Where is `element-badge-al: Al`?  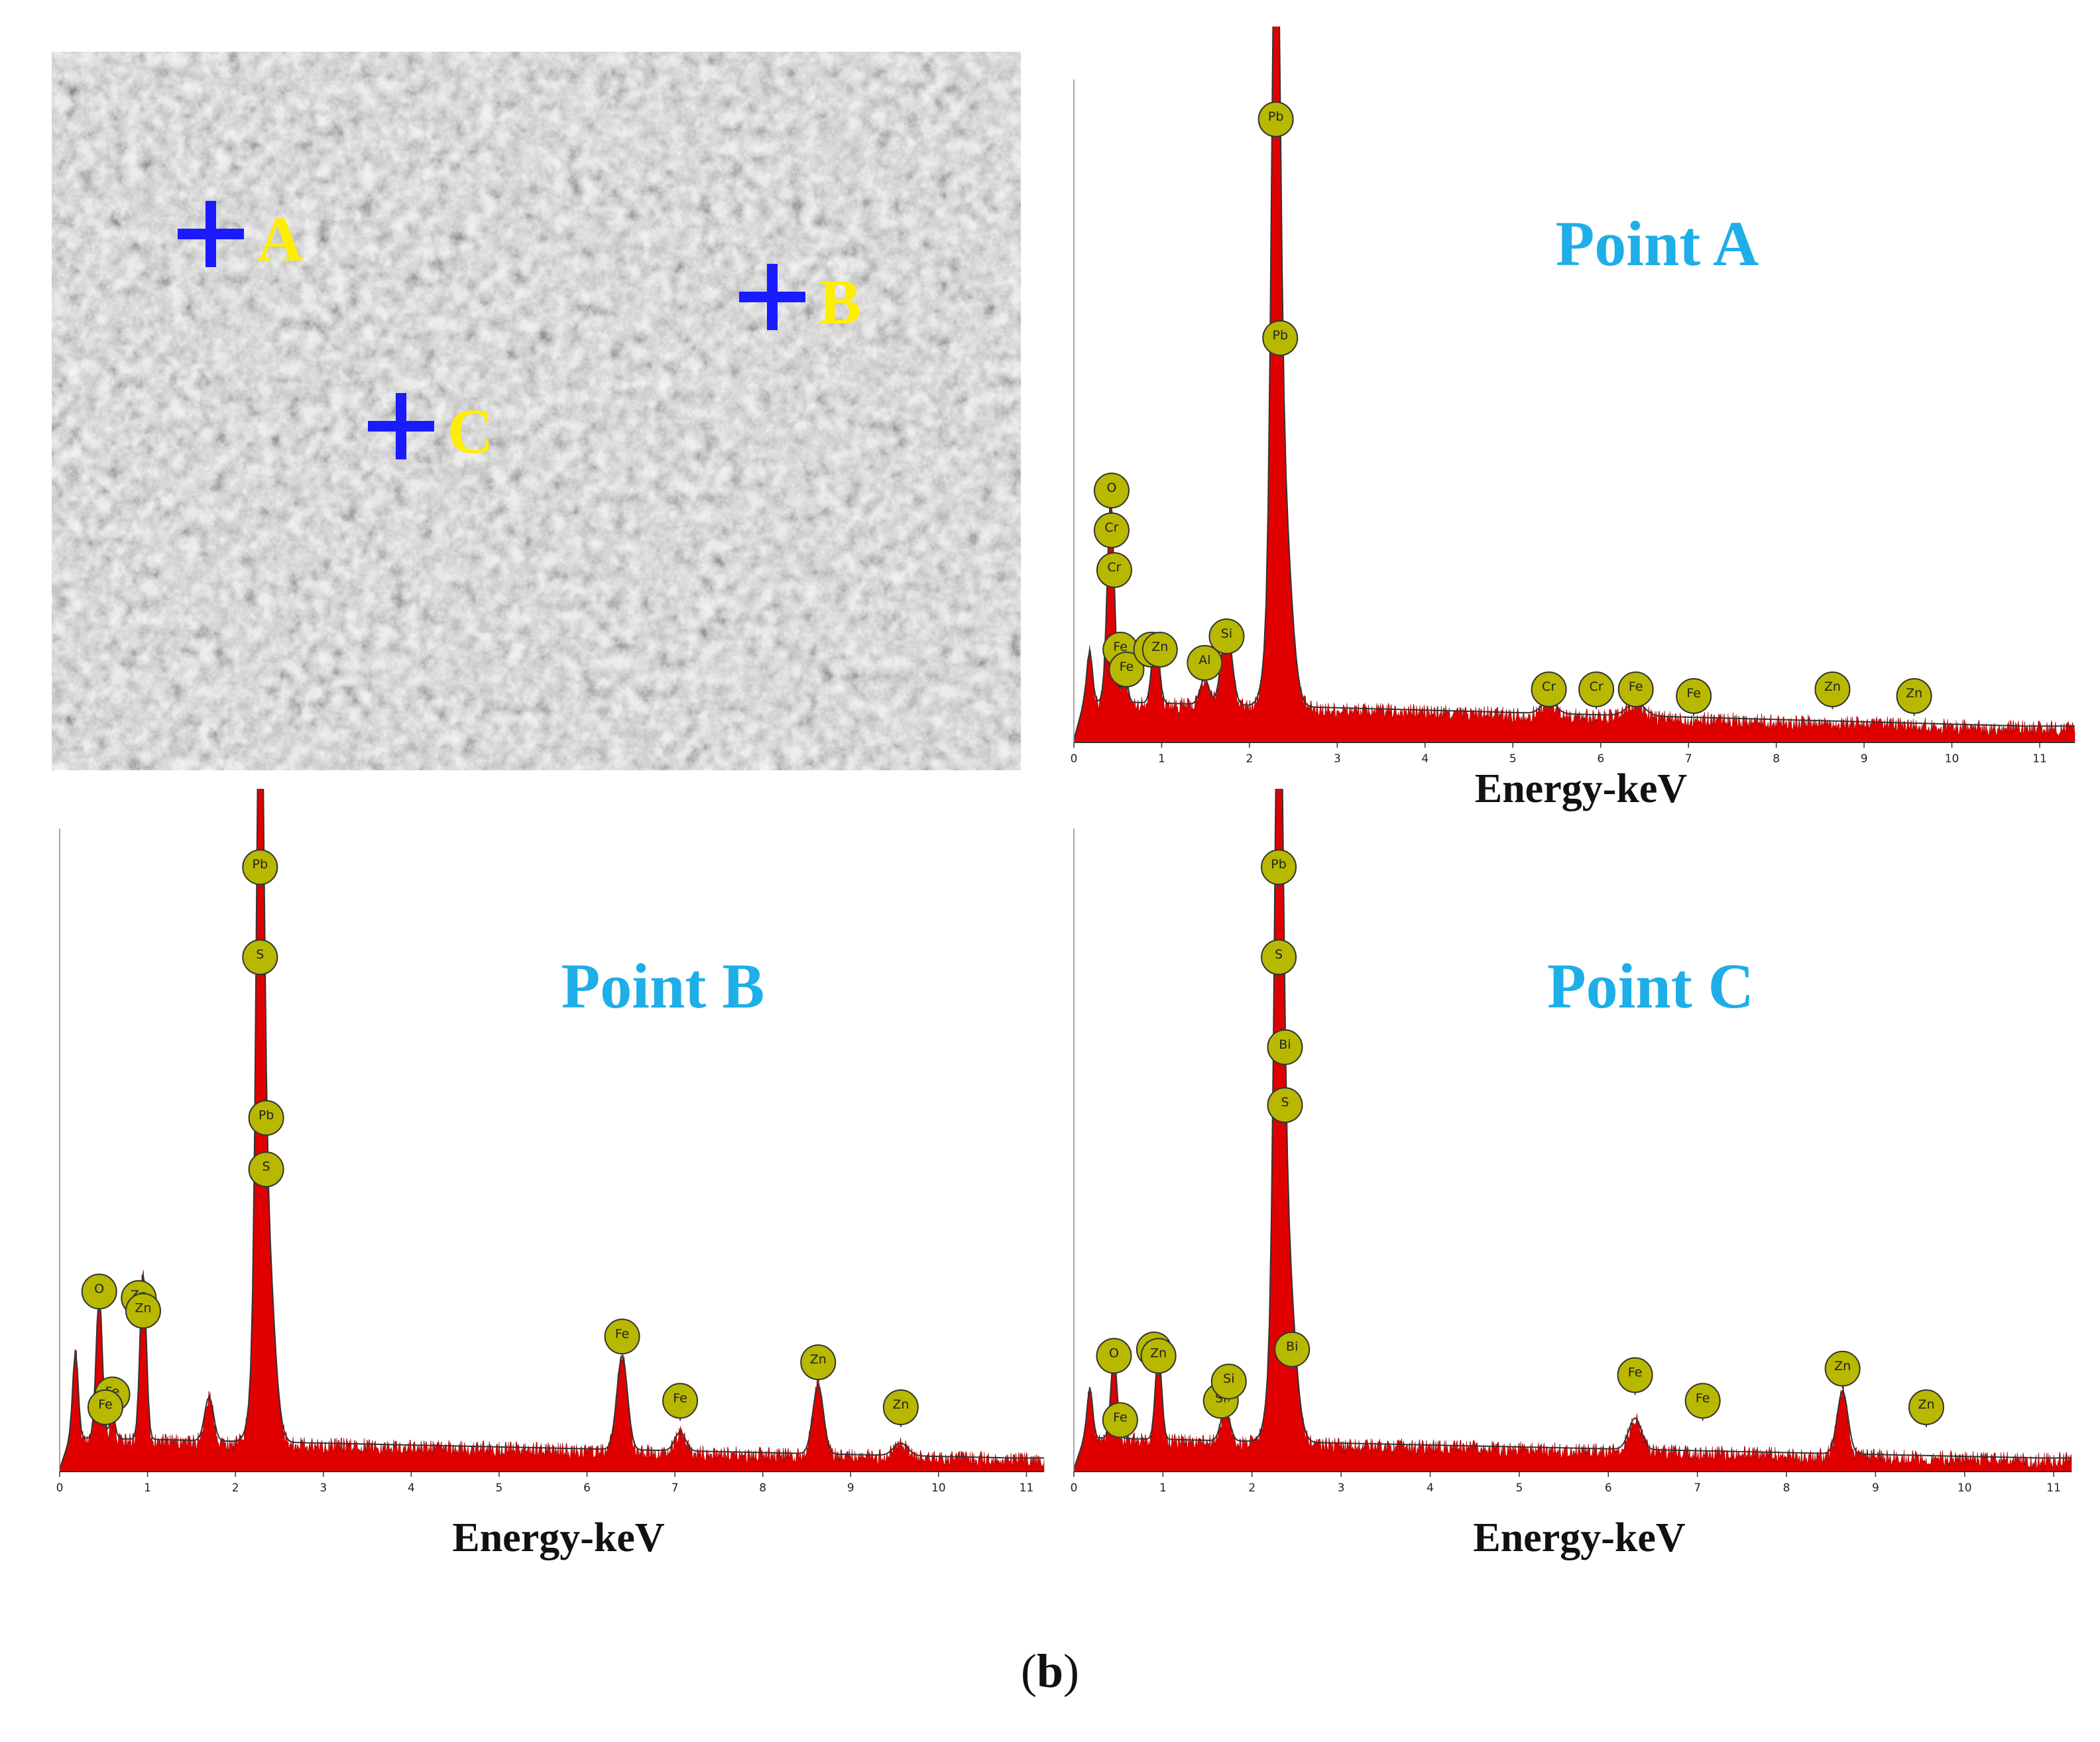
element-badge-al: Al is located at coordinates (1205, 664).